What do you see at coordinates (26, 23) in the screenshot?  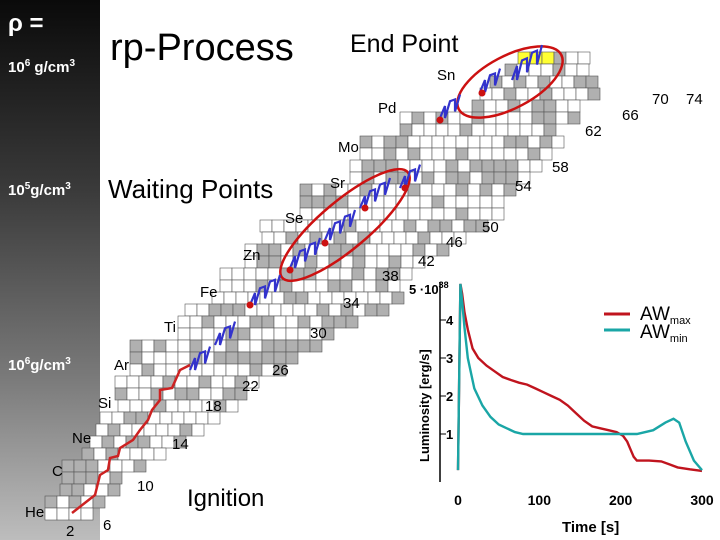 I see `density-symbol: ρ =` at bounding box center [26, 23].